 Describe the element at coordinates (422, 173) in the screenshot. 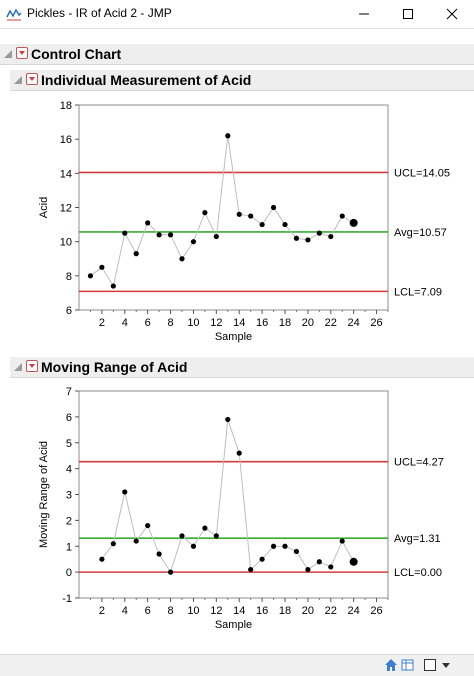

I see `ucl-label: UCL=14.05` at that location.